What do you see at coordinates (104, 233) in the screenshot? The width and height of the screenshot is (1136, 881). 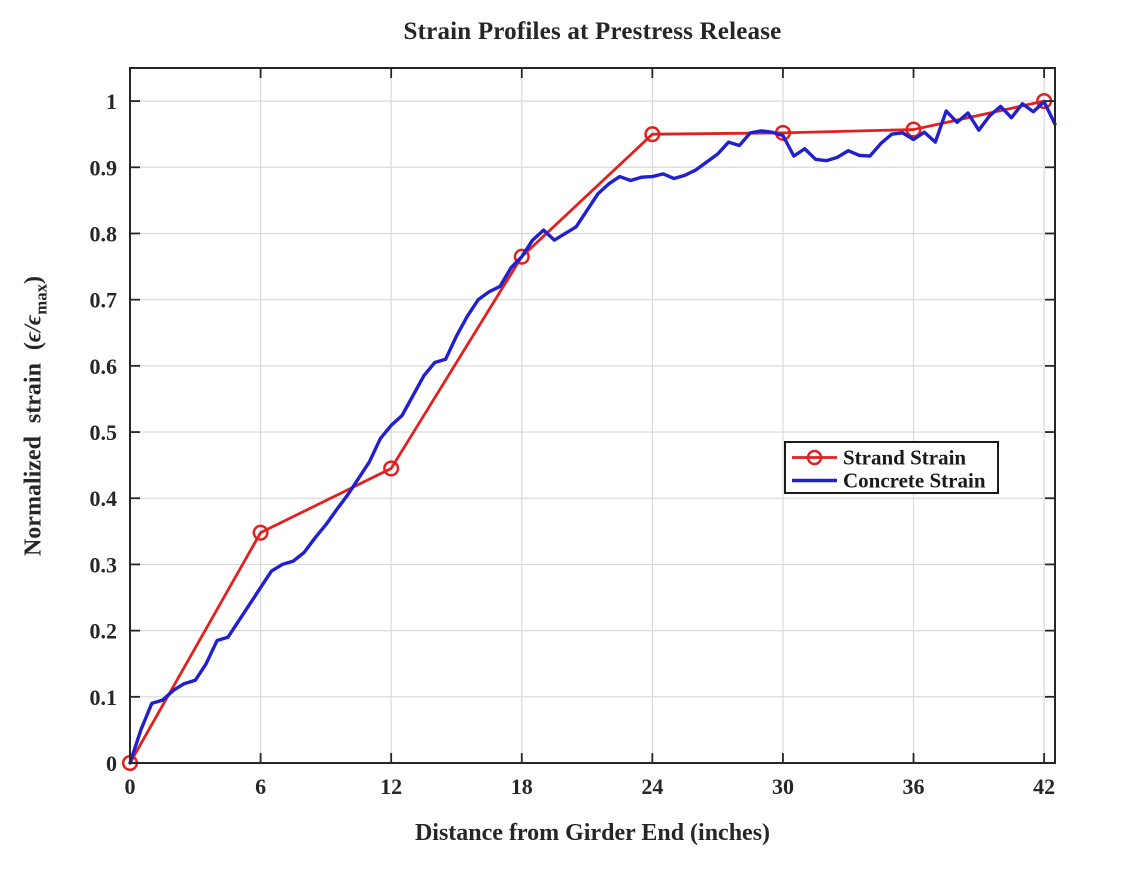 I see `y-tick-label: 0.8` at bounding box center [104, 233].